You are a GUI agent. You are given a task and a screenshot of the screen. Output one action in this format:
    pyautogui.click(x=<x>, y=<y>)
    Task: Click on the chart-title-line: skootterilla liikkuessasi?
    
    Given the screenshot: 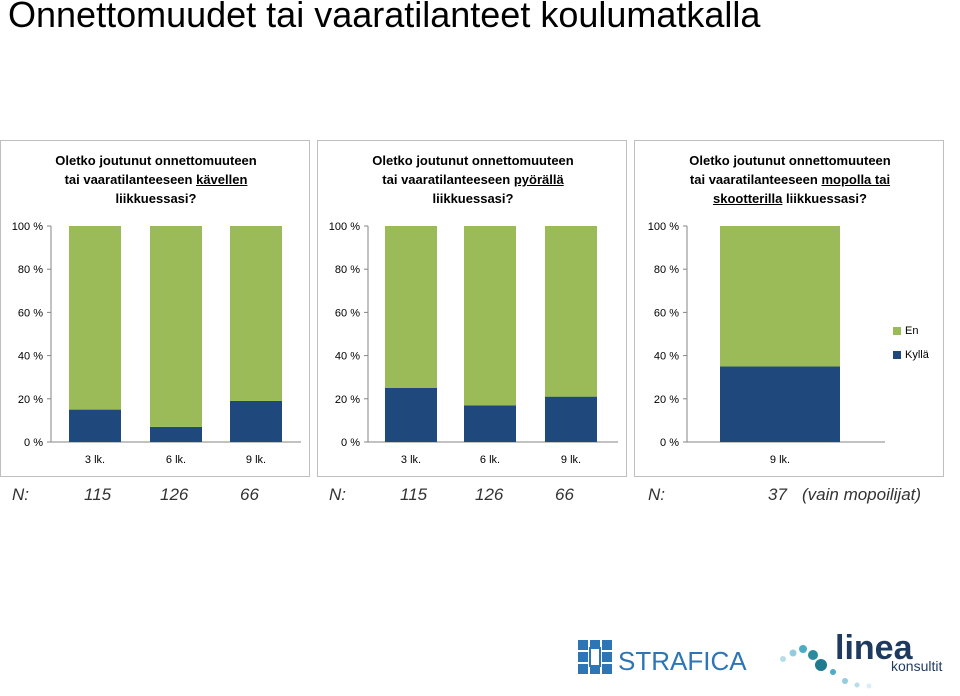 What is the action you would take?
    pyautogui.click(x=790, y=198)
    